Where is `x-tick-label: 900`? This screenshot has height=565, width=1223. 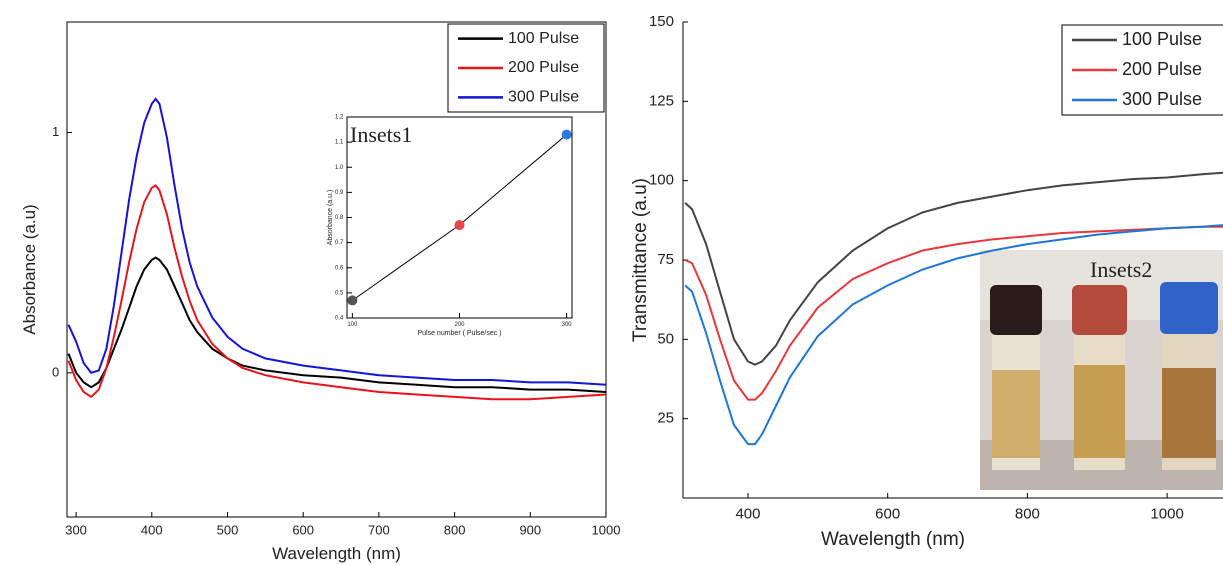
x-tick-label: 900 is located at coordinates (530, 530).